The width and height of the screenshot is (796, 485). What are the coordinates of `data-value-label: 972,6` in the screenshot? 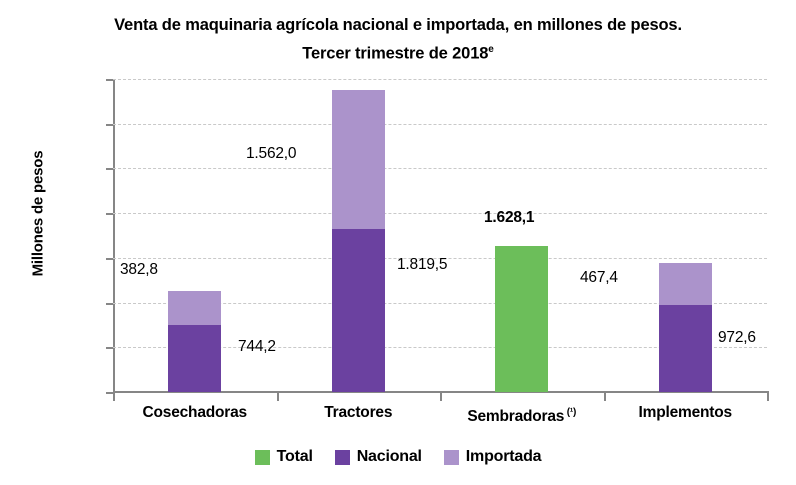 It's located at (737, 337).